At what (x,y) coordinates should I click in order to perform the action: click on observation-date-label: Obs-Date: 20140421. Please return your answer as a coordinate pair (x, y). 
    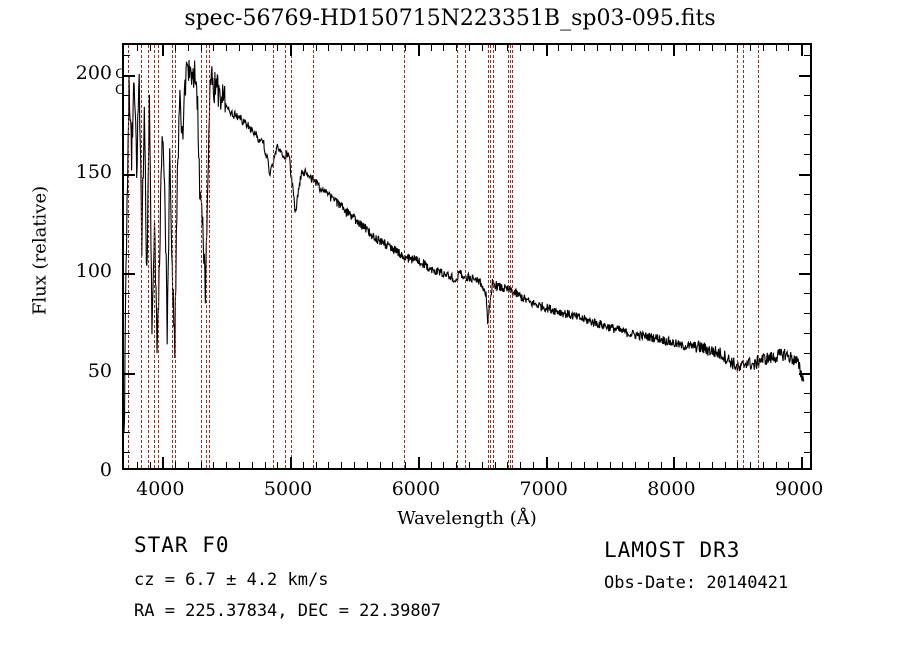
    Looking at the image, I should click on (696, 583).